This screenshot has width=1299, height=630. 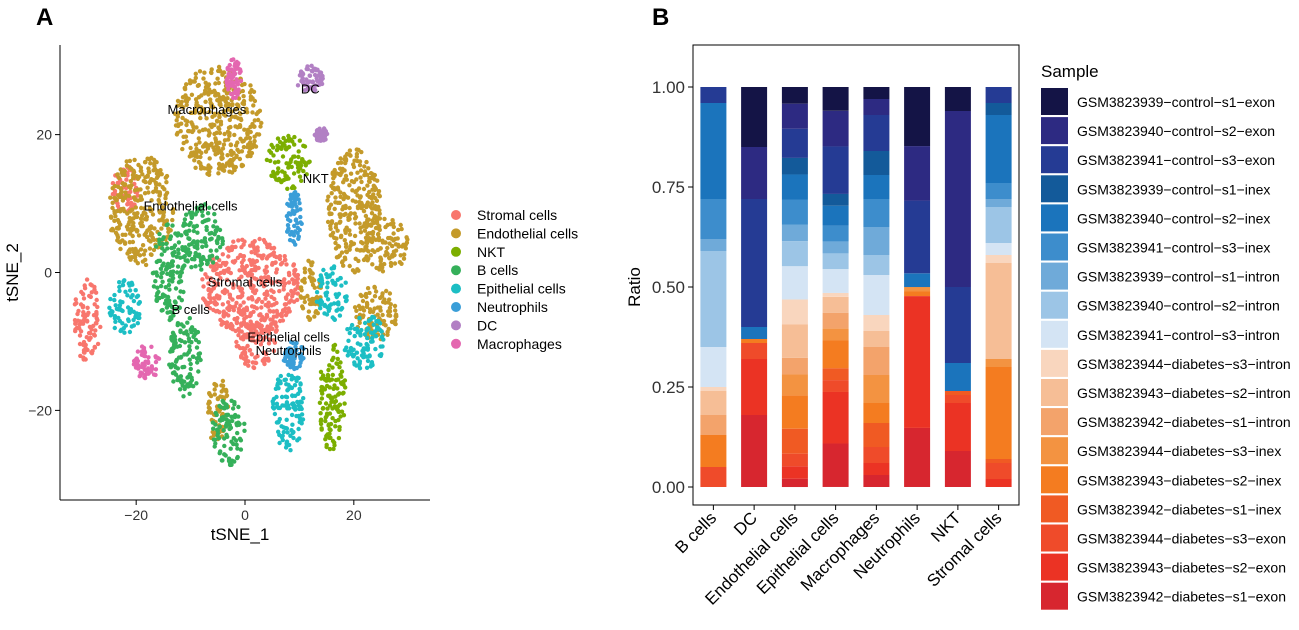 What do you see at coordinates (44, 17) in the screenshot?
I see `panel-label-a: A` at bounding box center [44, 17].